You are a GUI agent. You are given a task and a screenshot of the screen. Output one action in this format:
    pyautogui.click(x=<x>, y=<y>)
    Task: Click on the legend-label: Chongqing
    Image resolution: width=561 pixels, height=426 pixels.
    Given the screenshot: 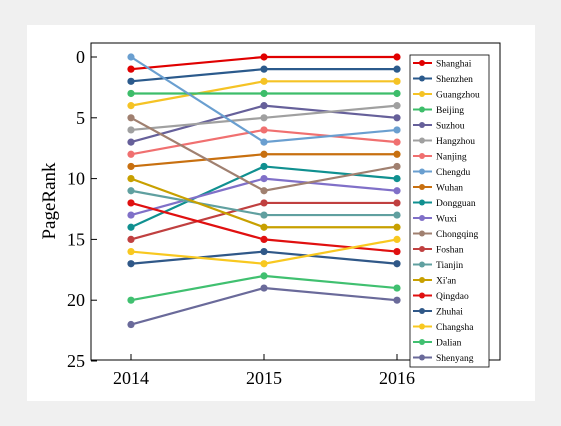 What is the action you would take?
    pyautogui.click(x=457, y=235)
    